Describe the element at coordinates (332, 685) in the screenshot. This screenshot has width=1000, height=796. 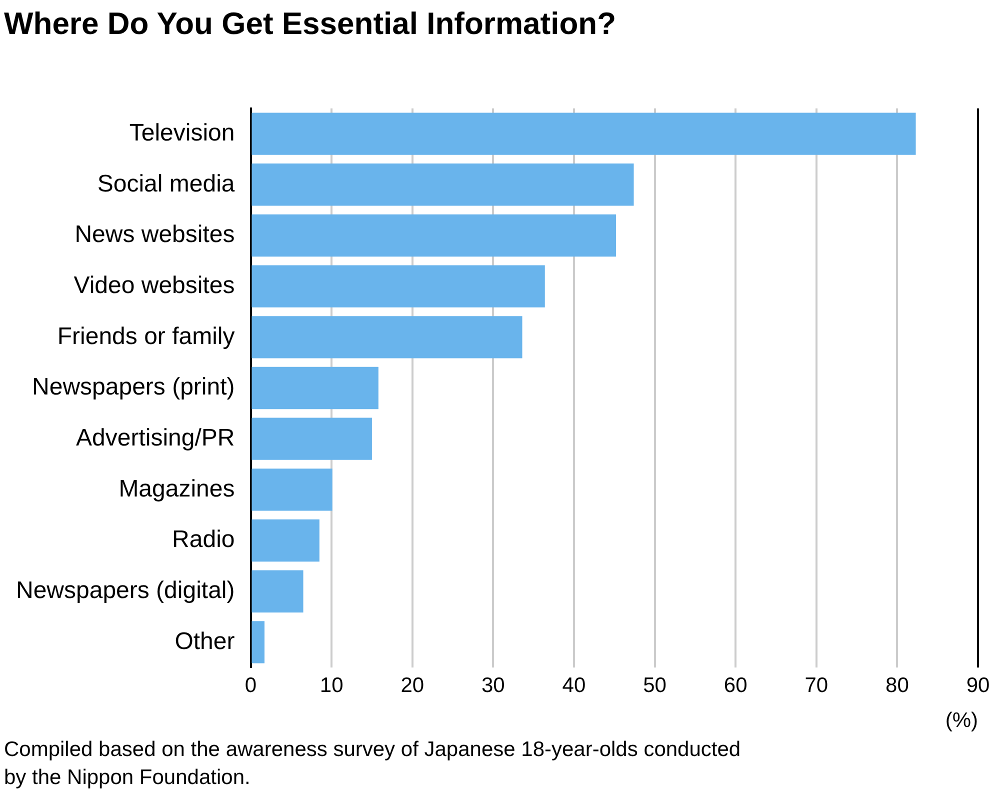
I see `x-tick-label: 10` at that location.